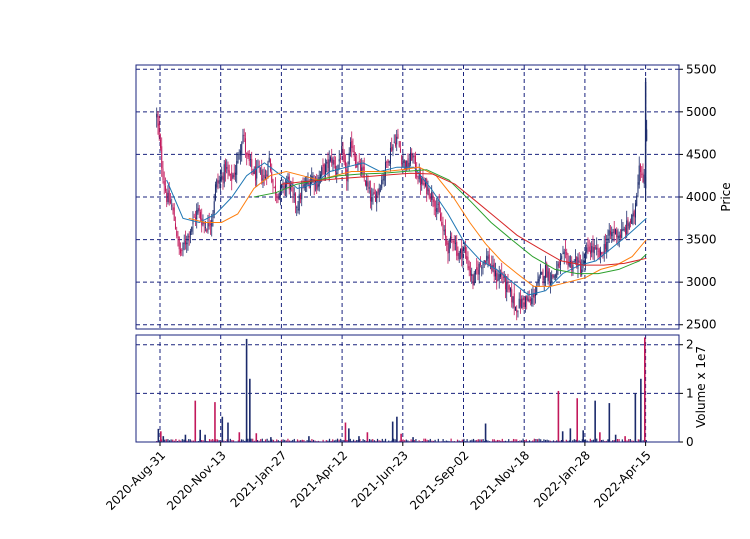 The width and height of the screenshot is (750, 539). I want to click on x-tick-label: 2022-Jan-28, so click(562, 479).